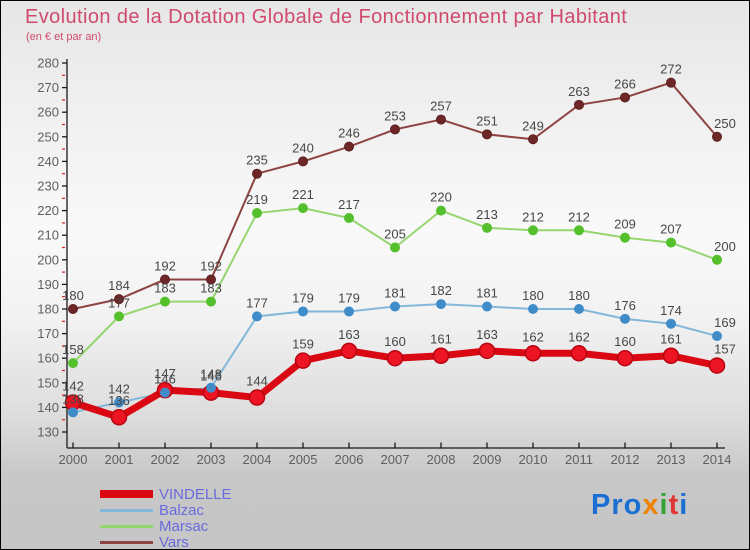 Image resolution: width=750 pixels, height=550 pixels. What do you see at coordinates (73, 398) in the screenshot?
I see `svg-text: 138` at bounding box center [73, 398].